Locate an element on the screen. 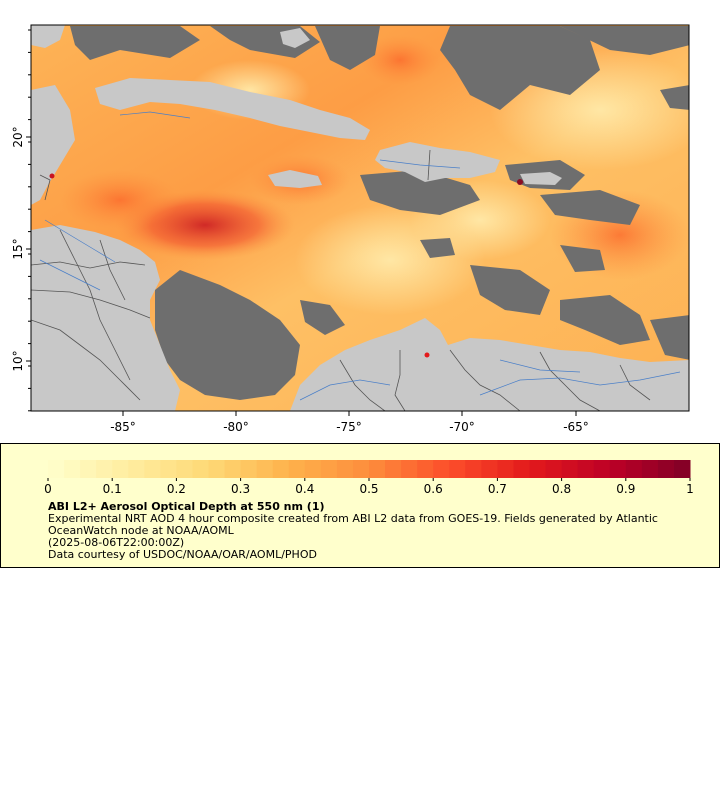  colorbar-tick-label: 0.6 is located at coordinates (433, 489).